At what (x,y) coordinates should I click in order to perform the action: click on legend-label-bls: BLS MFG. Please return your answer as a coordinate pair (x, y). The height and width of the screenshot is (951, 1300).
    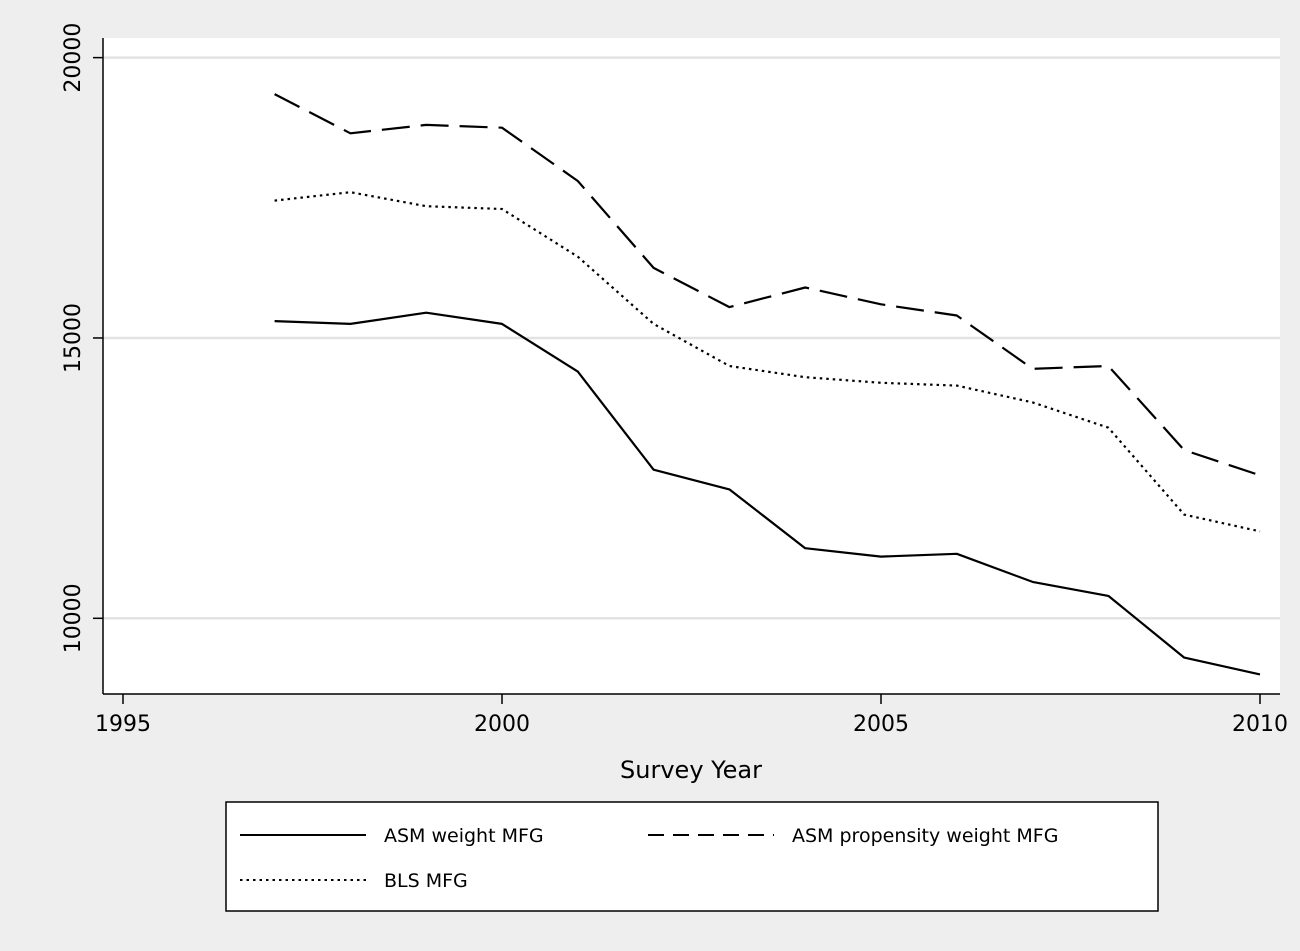
    Looking at the image, I should click on (426, 881).